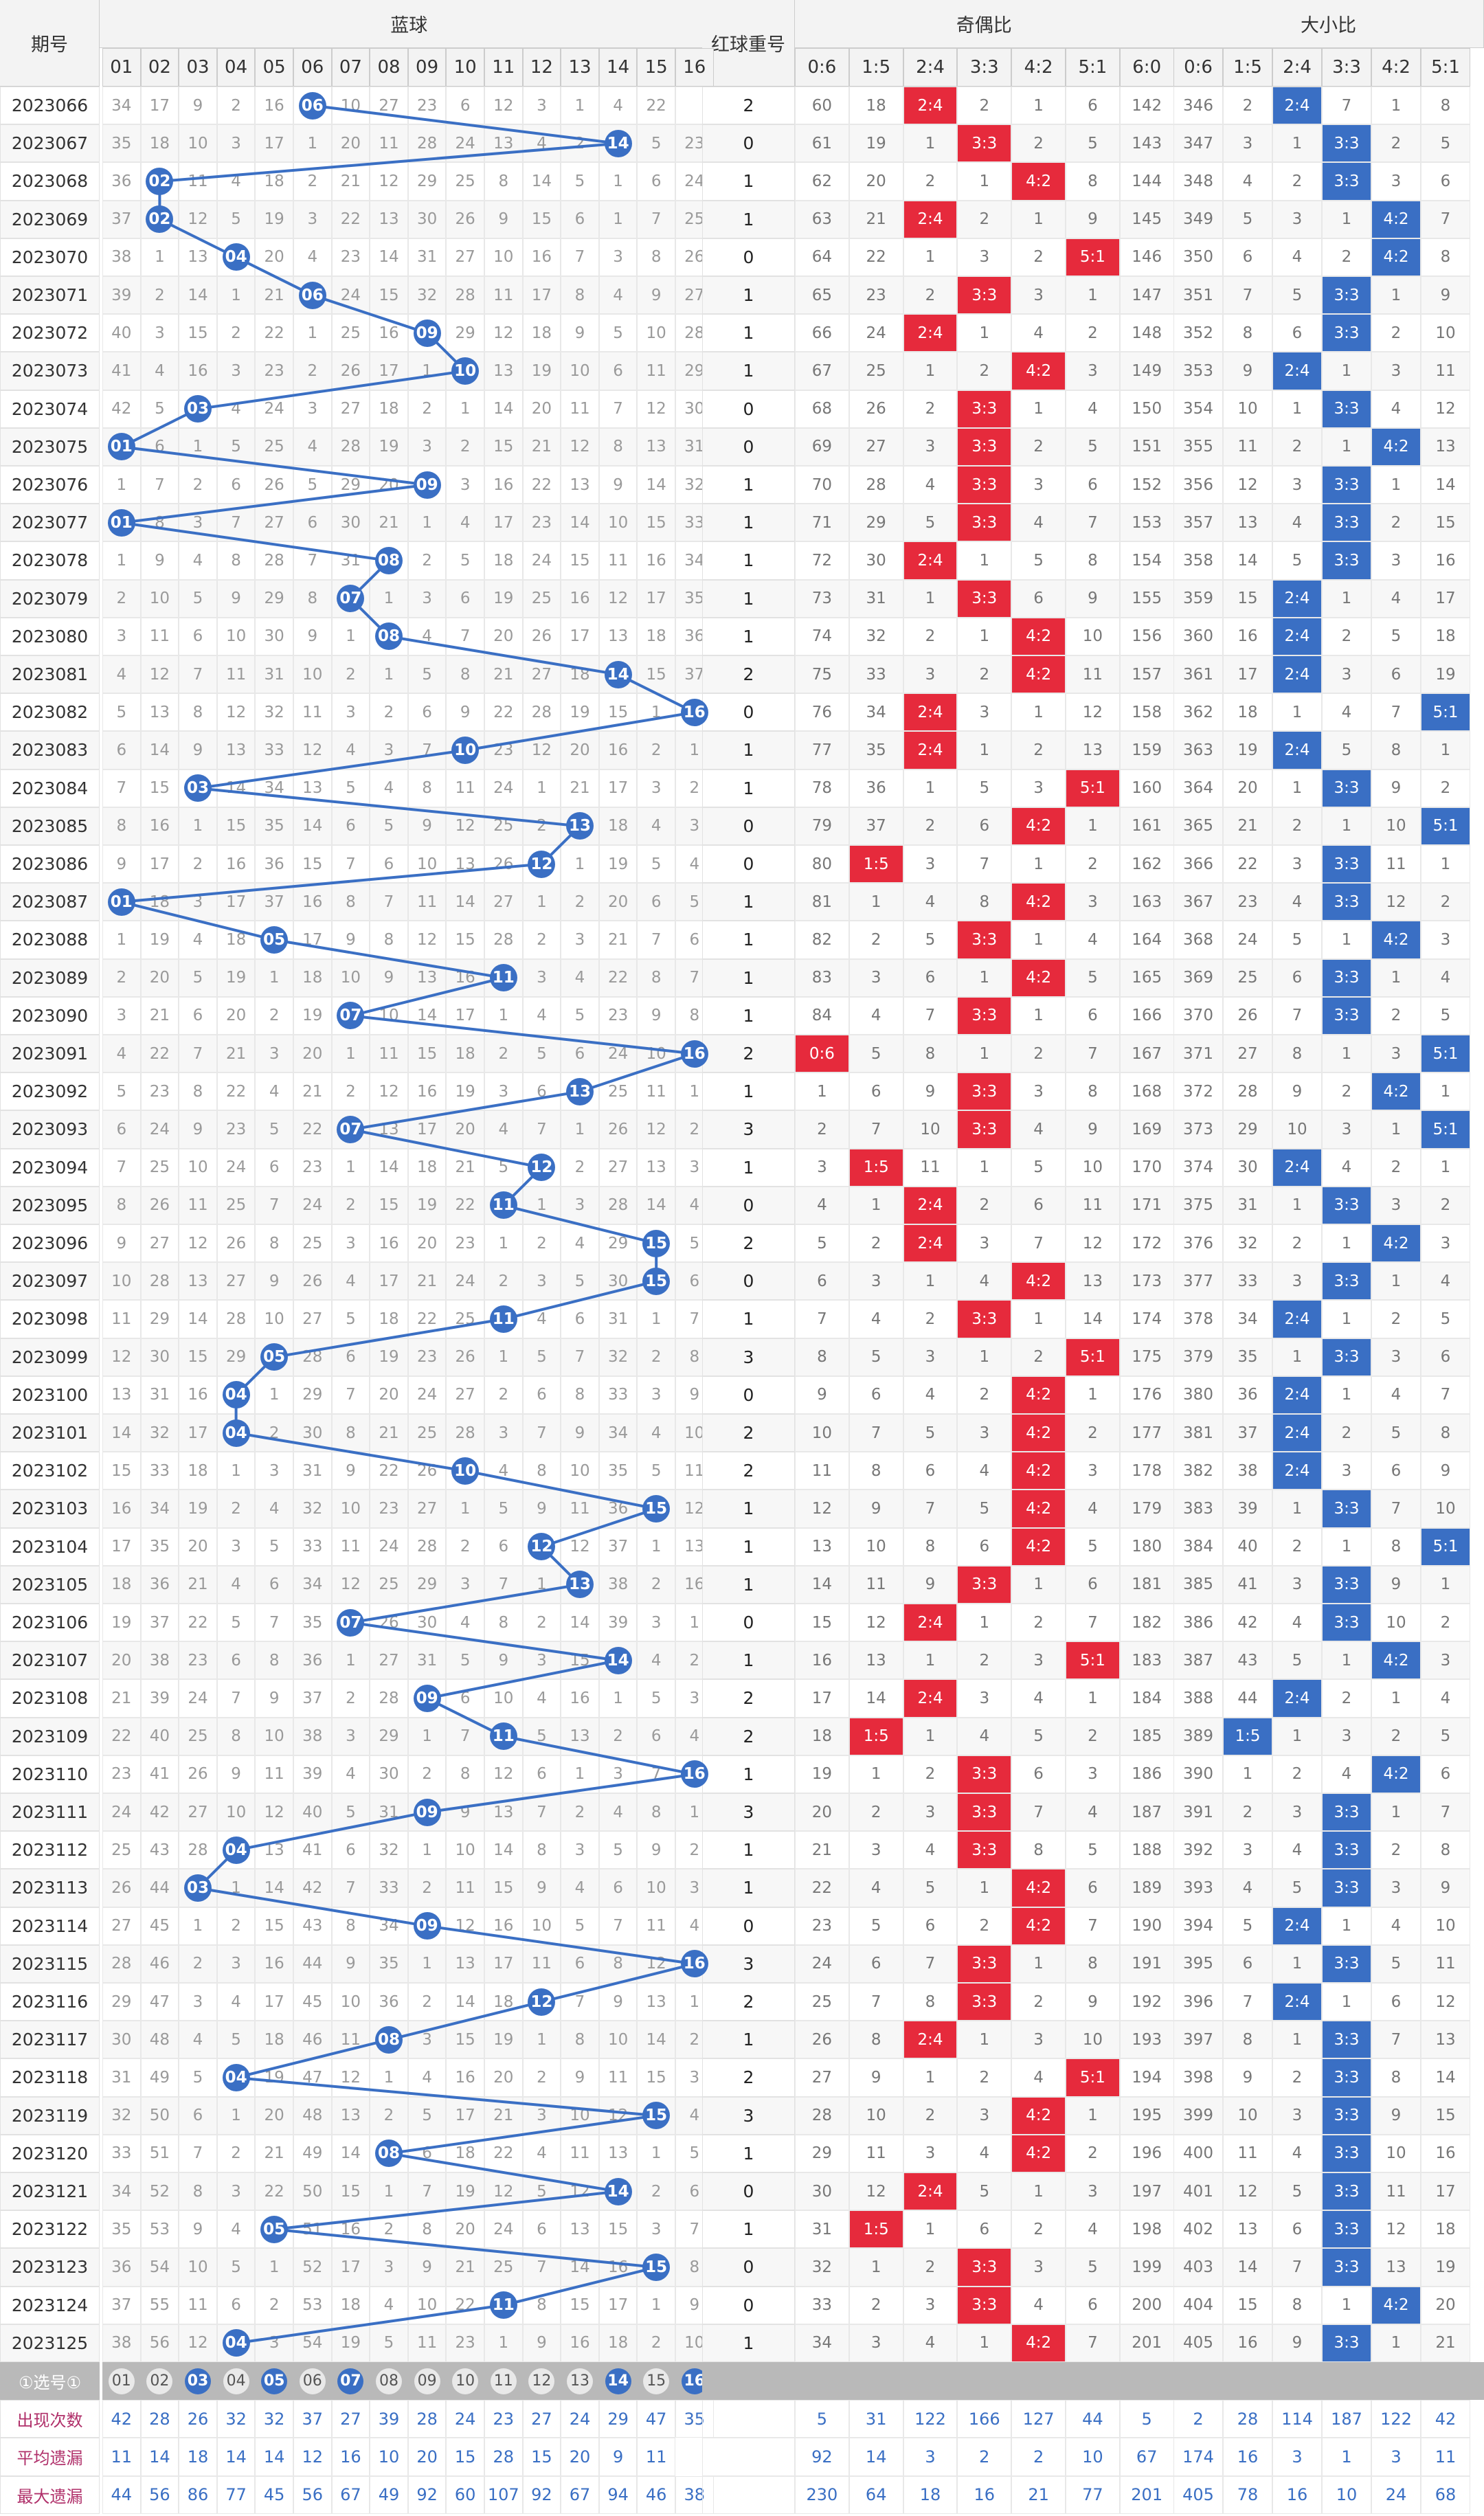 This screenshot has width=1484, height=2516. Describe the element at coordinates (618, 598) in the screenshot. I see `blue-miss-cell: 12` at that location.